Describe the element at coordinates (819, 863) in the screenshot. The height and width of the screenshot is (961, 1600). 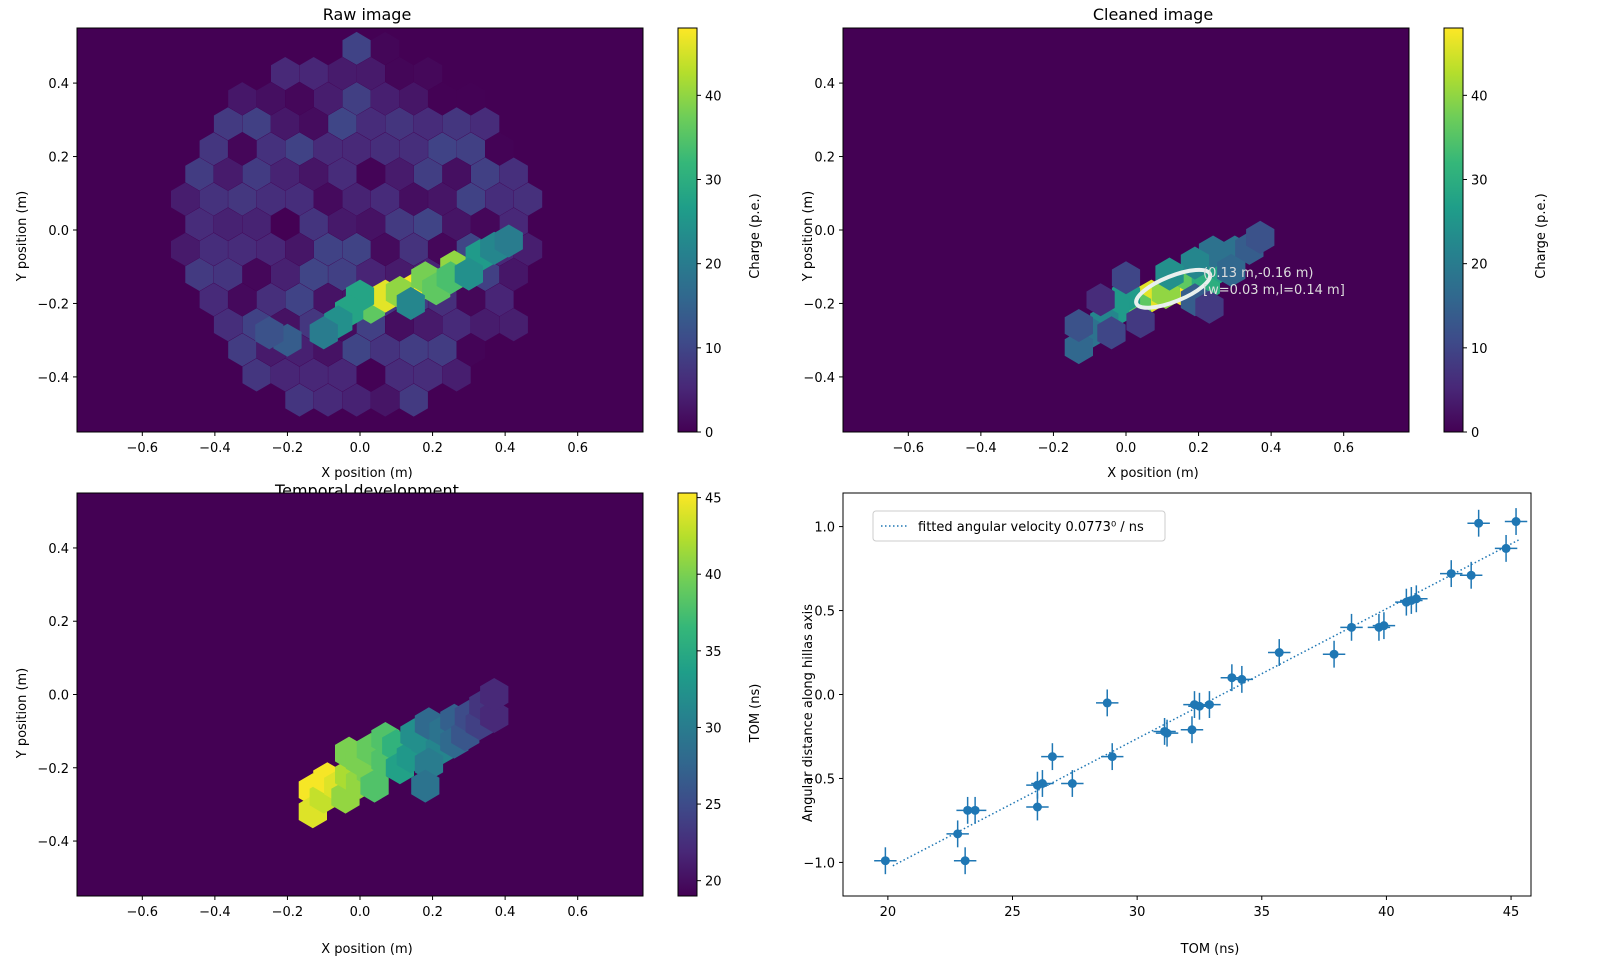
I see `y-tick-label: −1.0` at that location.